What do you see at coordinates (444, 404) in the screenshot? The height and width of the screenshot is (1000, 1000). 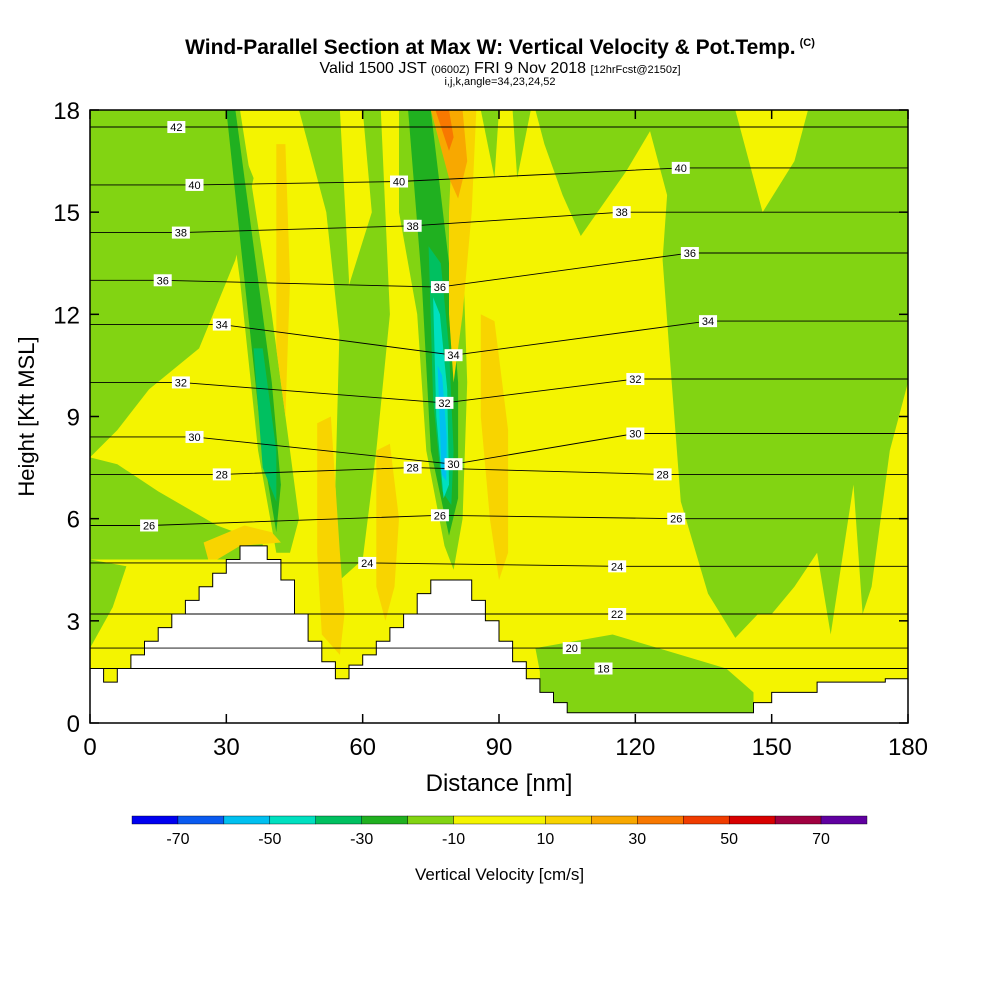 I see `theta-contour-label: 32` at bounding box center [444, 404].